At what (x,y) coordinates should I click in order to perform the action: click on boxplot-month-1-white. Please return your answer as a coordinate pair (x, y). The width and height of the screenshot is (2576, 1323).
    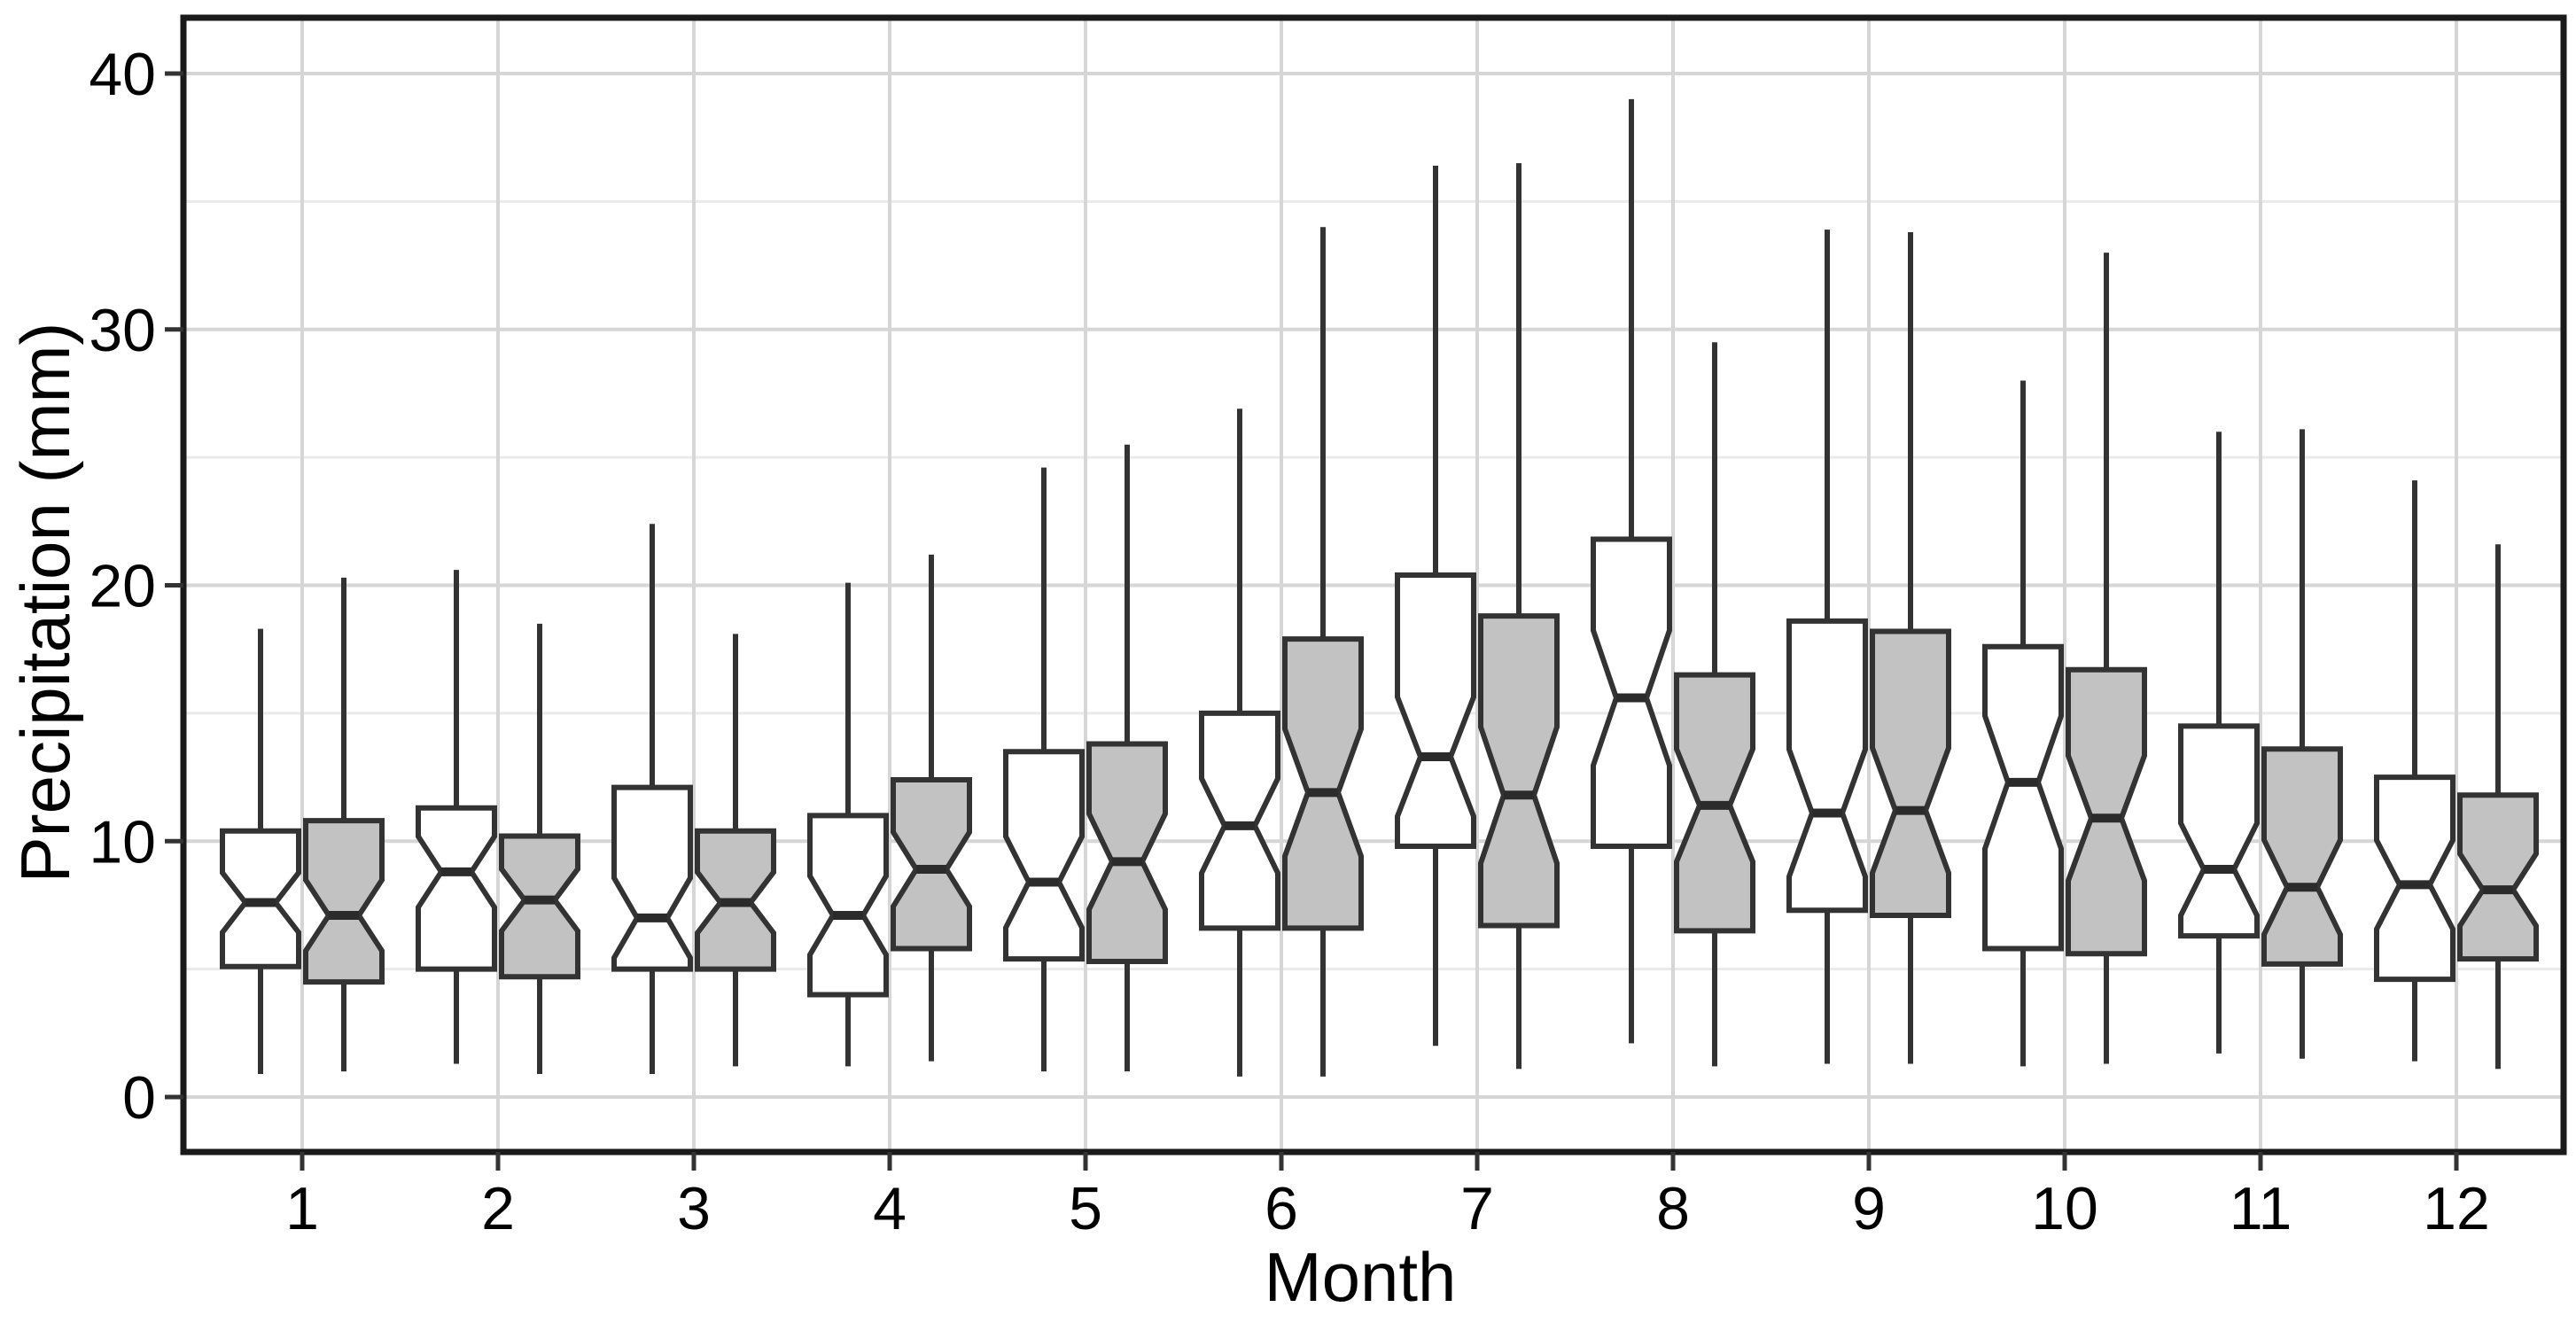
    Looking at the image, I should click on (260, 851).